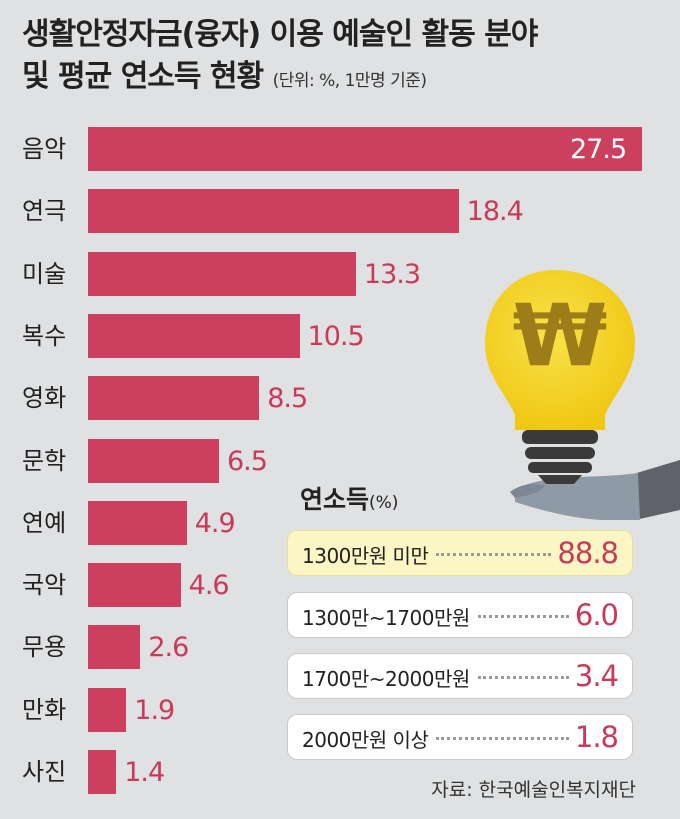  What do you see at coordinates (349, 81) in the screenshot?
I see `unit-note: (단위: %, 1만명 기준)` at bounding box center [349, 81].